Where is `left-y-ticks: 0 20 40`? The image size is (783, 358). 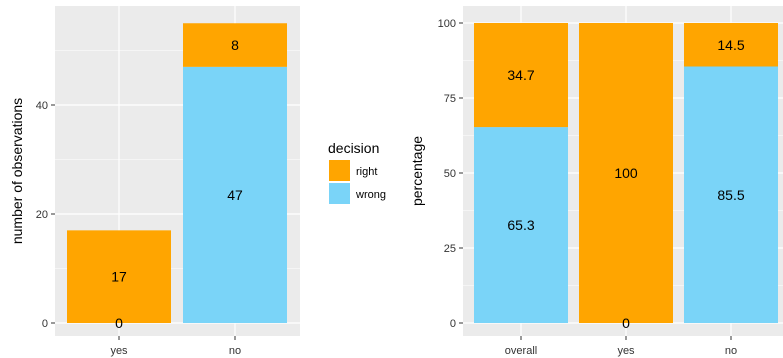
left-y-ticks: 0 20 40 is located at coordinates (45, 215).